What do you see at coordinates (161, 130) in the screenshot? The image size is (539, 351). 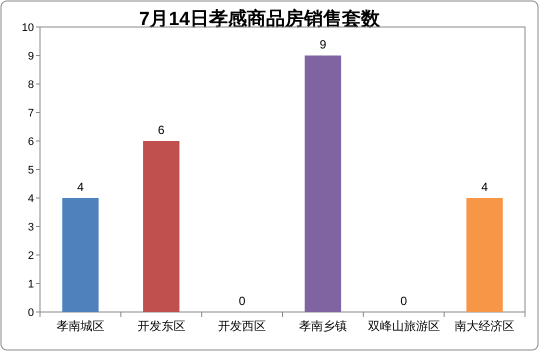 I see `data-label: 6` at bounding box center [161, 130].